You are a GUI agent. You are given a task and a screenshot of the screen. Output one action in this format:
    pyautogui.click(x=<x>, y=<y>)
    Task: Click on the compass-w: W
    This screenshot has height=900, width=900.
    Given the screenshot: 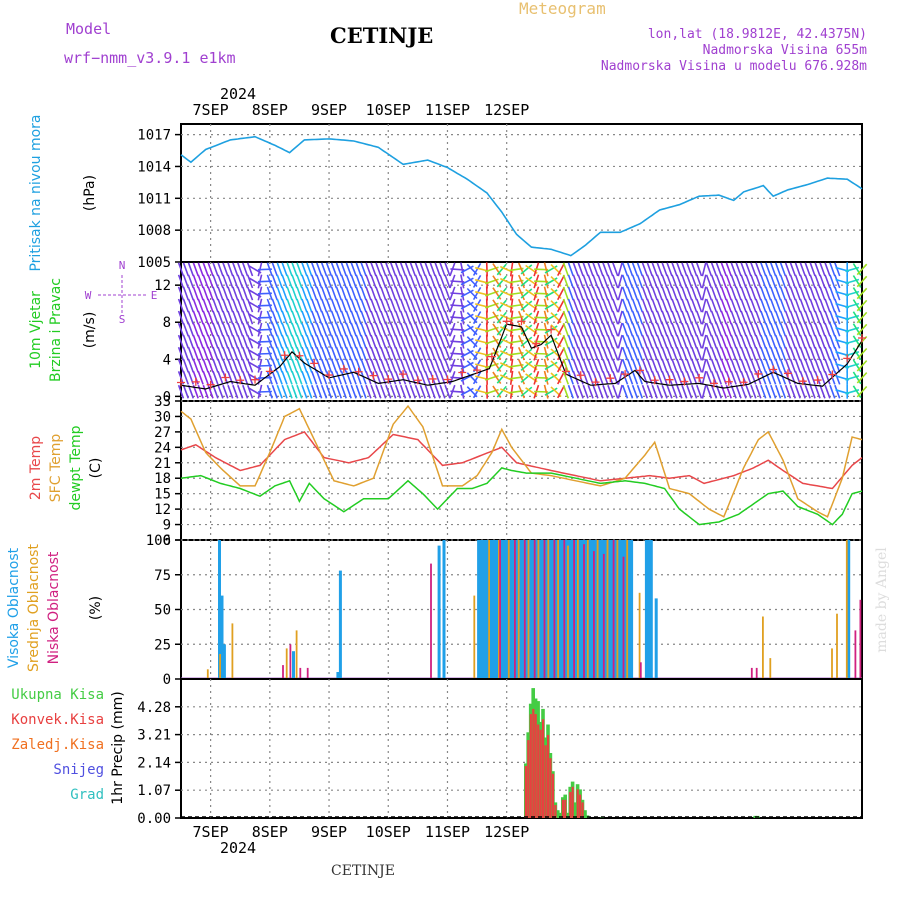 What is the action you would take?
    pyautogui.click(x=88, y=295)
    